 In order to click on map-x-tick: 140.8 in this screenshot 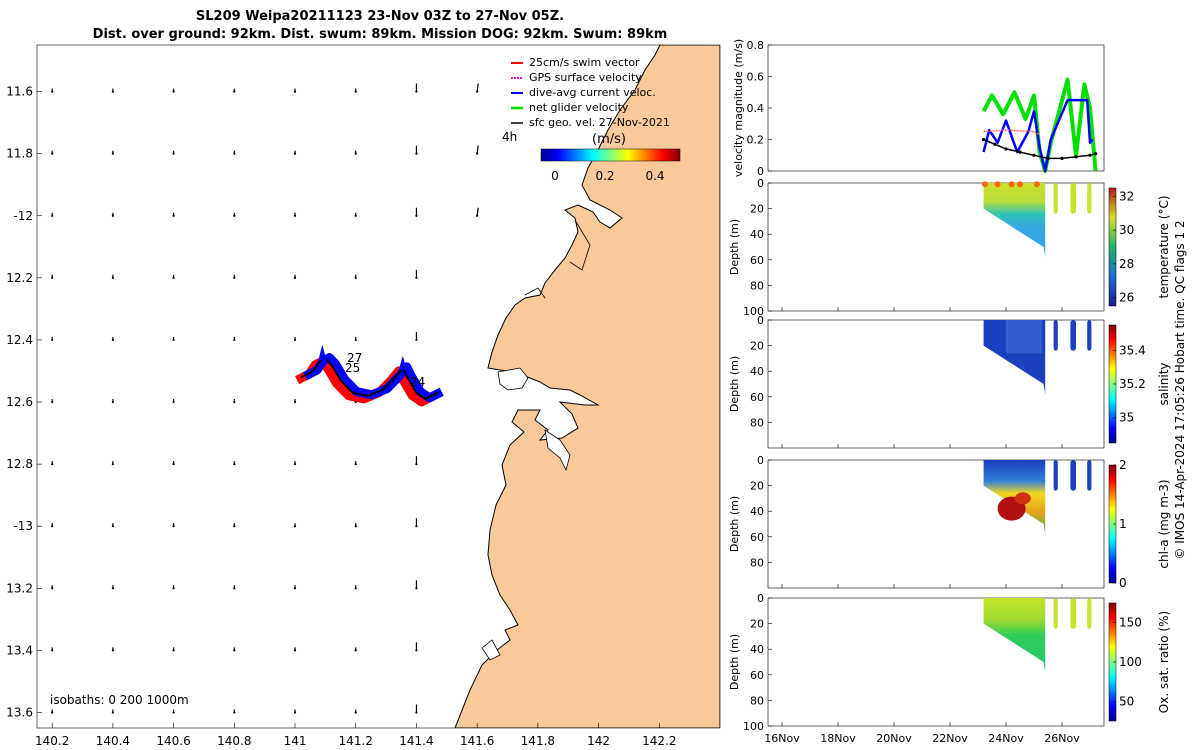, I will do `click(234, 741)`.